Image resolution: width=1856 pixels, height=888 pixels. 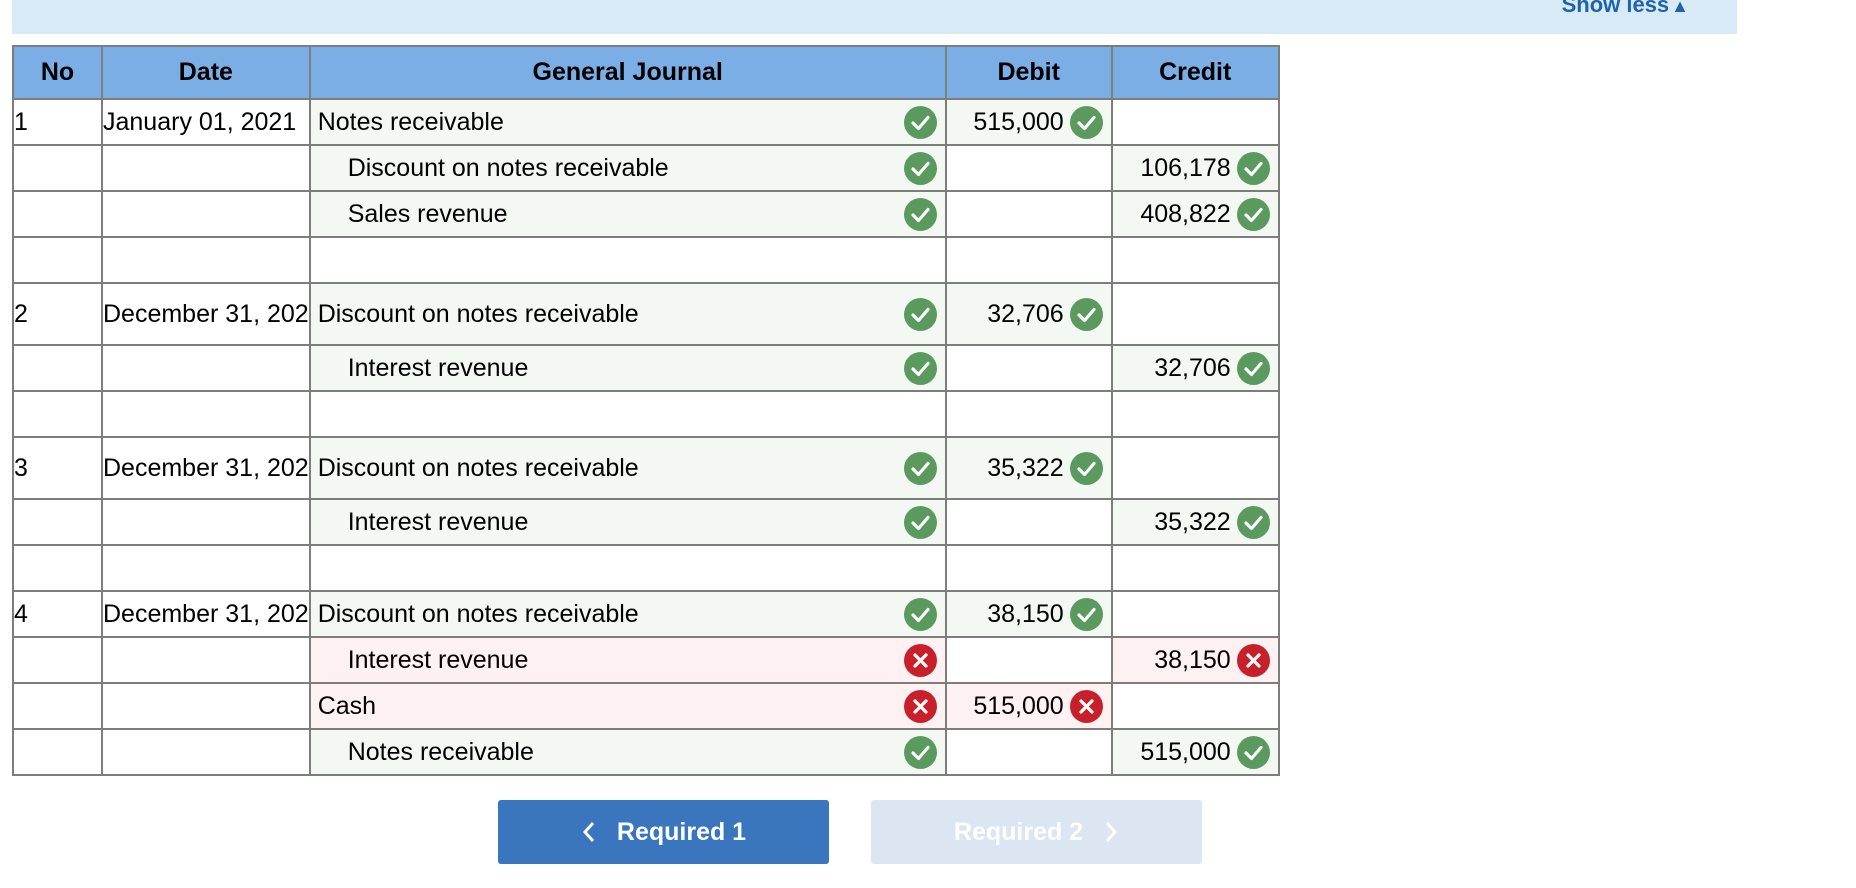 I want to click on debit-field: 38,150, so click(x=1029, y=614).